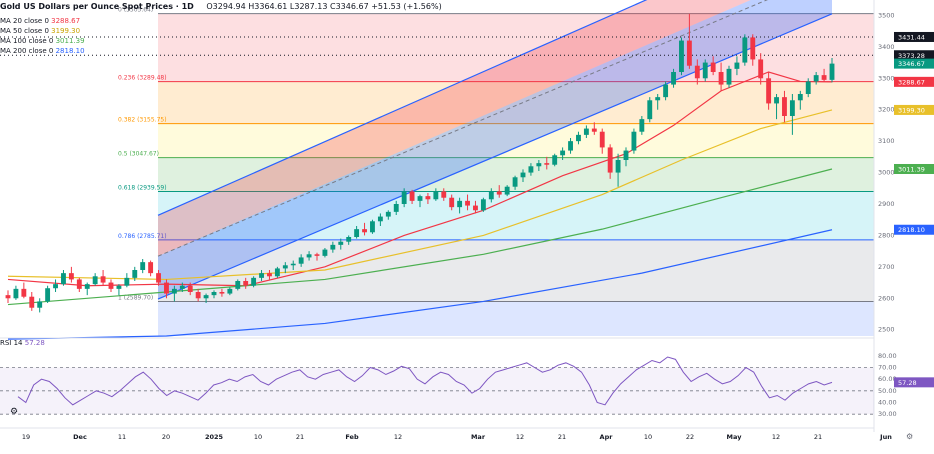  Describe the element at coordinates (907, 383) in the screenshot. I see `rsi-badge-label: 57.28` at that location.